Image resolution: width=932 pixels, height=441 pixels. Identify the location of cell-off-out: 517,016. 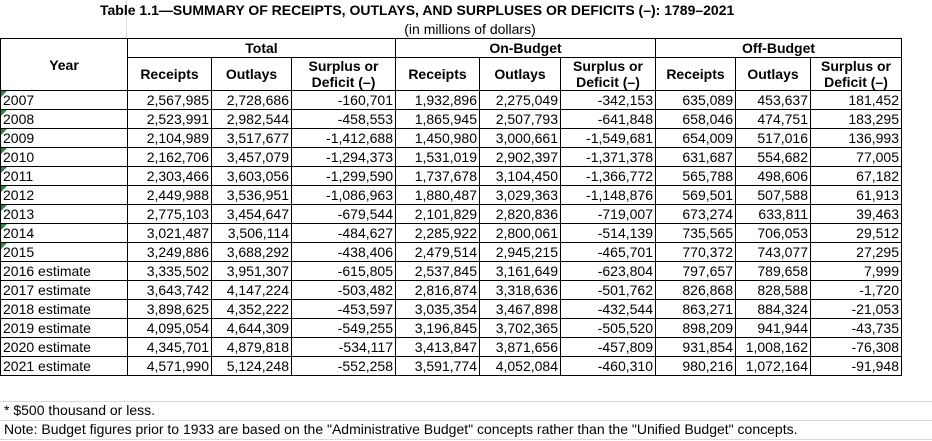
(773, 138).